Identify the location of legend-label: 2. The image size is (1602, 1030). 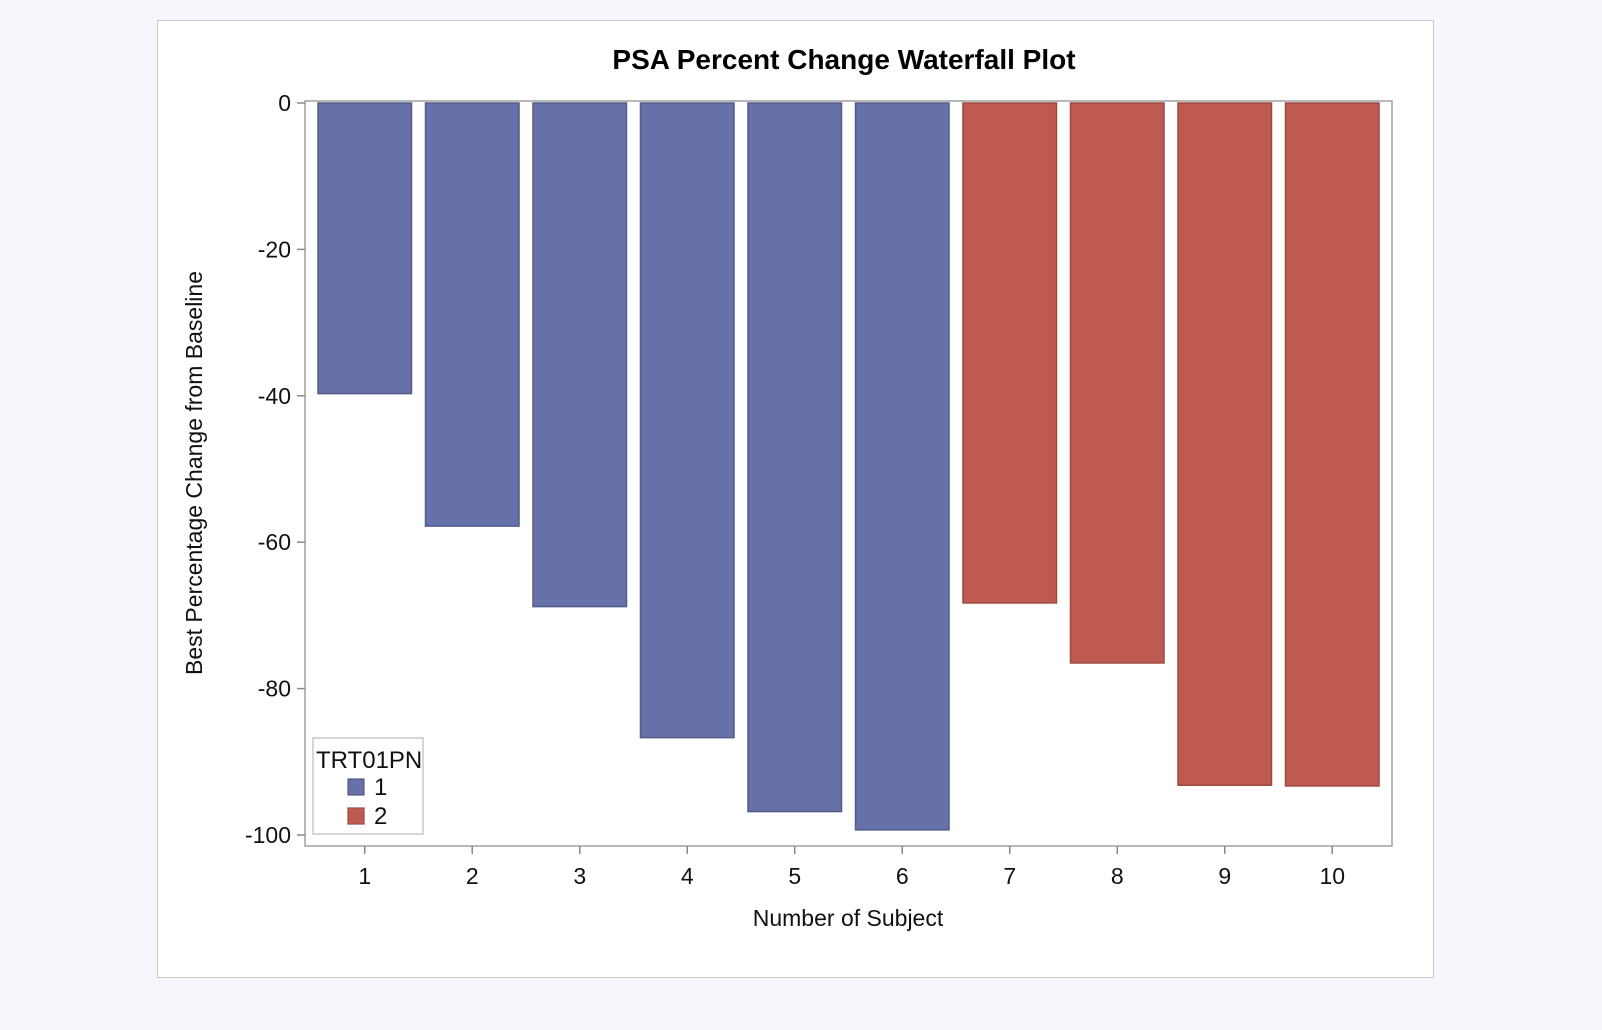
(380, 816).